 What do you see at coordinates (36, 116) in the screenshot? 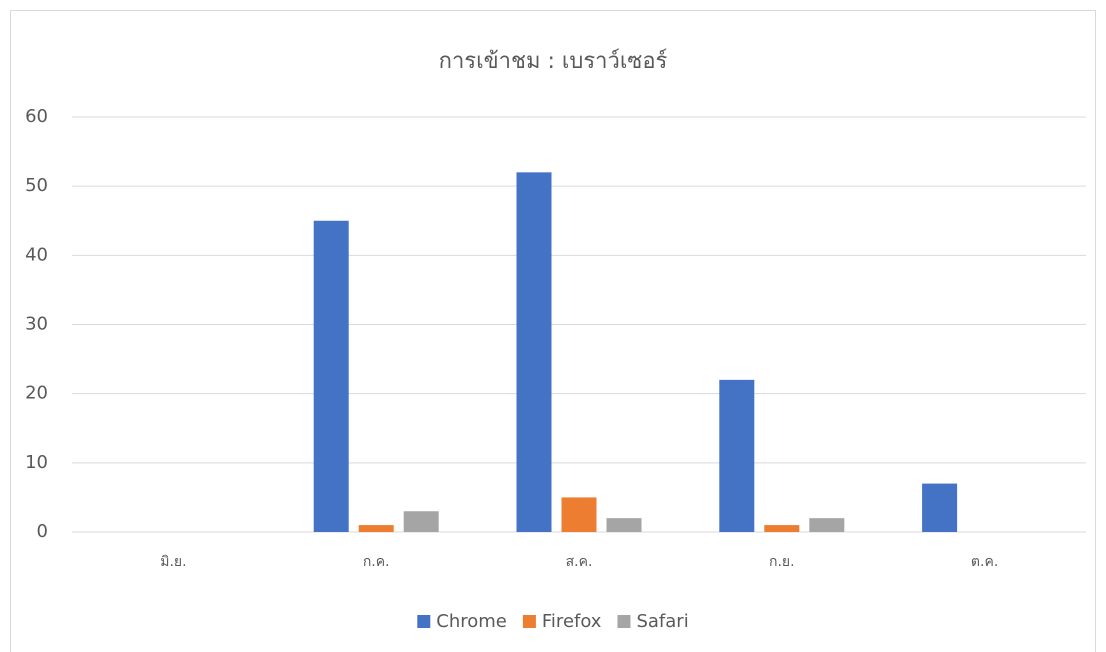
I see `y-tick-label: 60` at bounding box center [36, 116].